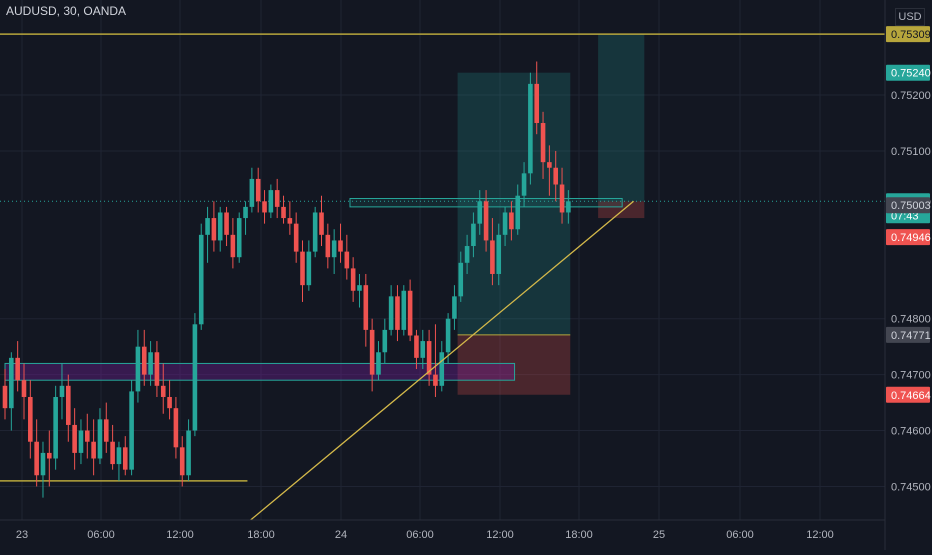 The image size is (932, 555). What do you see at coordinates (911, 206) in the screenshot?
I see `price-badge-label: 0.75003` at bounding box center [911, 206].